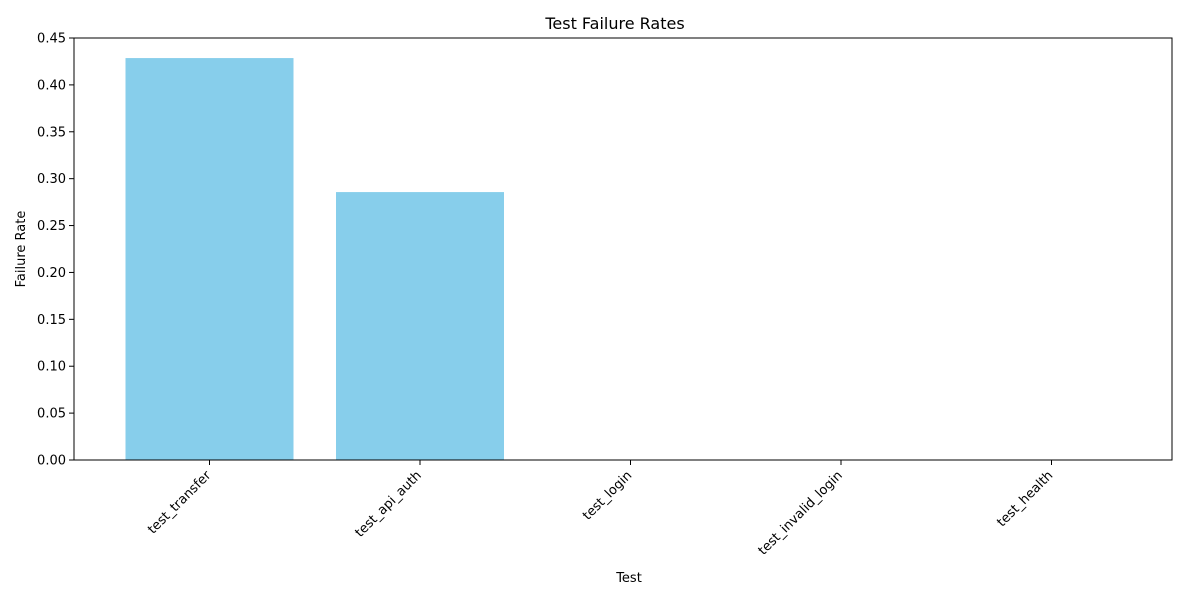 This screenshot has height=600, width=1200. What do you see at coordinates (388, 504) in the screenshot?
I see `x-tick-label: test_api_auth` at bounding box center [388, 504].